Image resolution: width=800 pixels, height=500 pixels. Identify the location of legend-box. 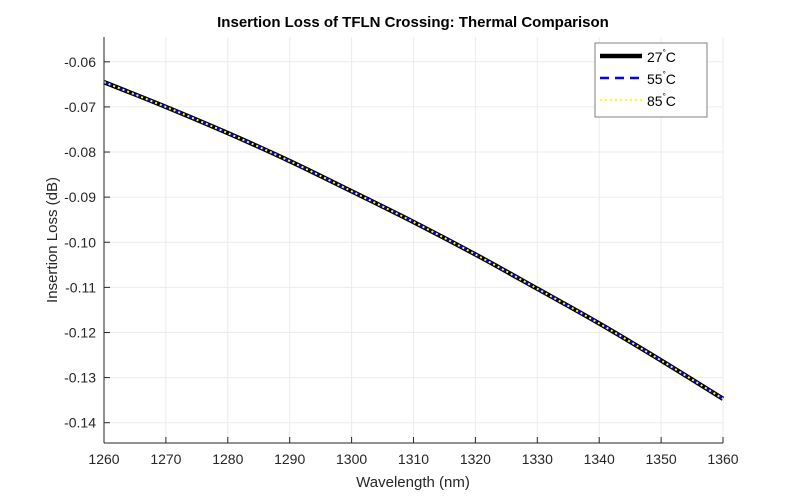
(651, 80).